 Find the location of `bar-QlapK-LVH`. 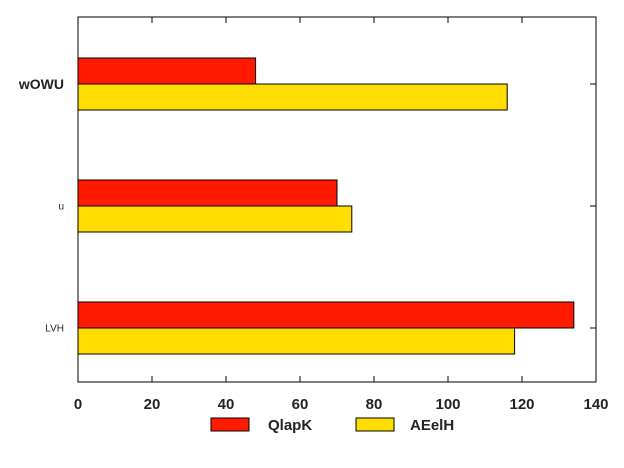

bar-QlapK-LVH is located at coordinates (326, 315).